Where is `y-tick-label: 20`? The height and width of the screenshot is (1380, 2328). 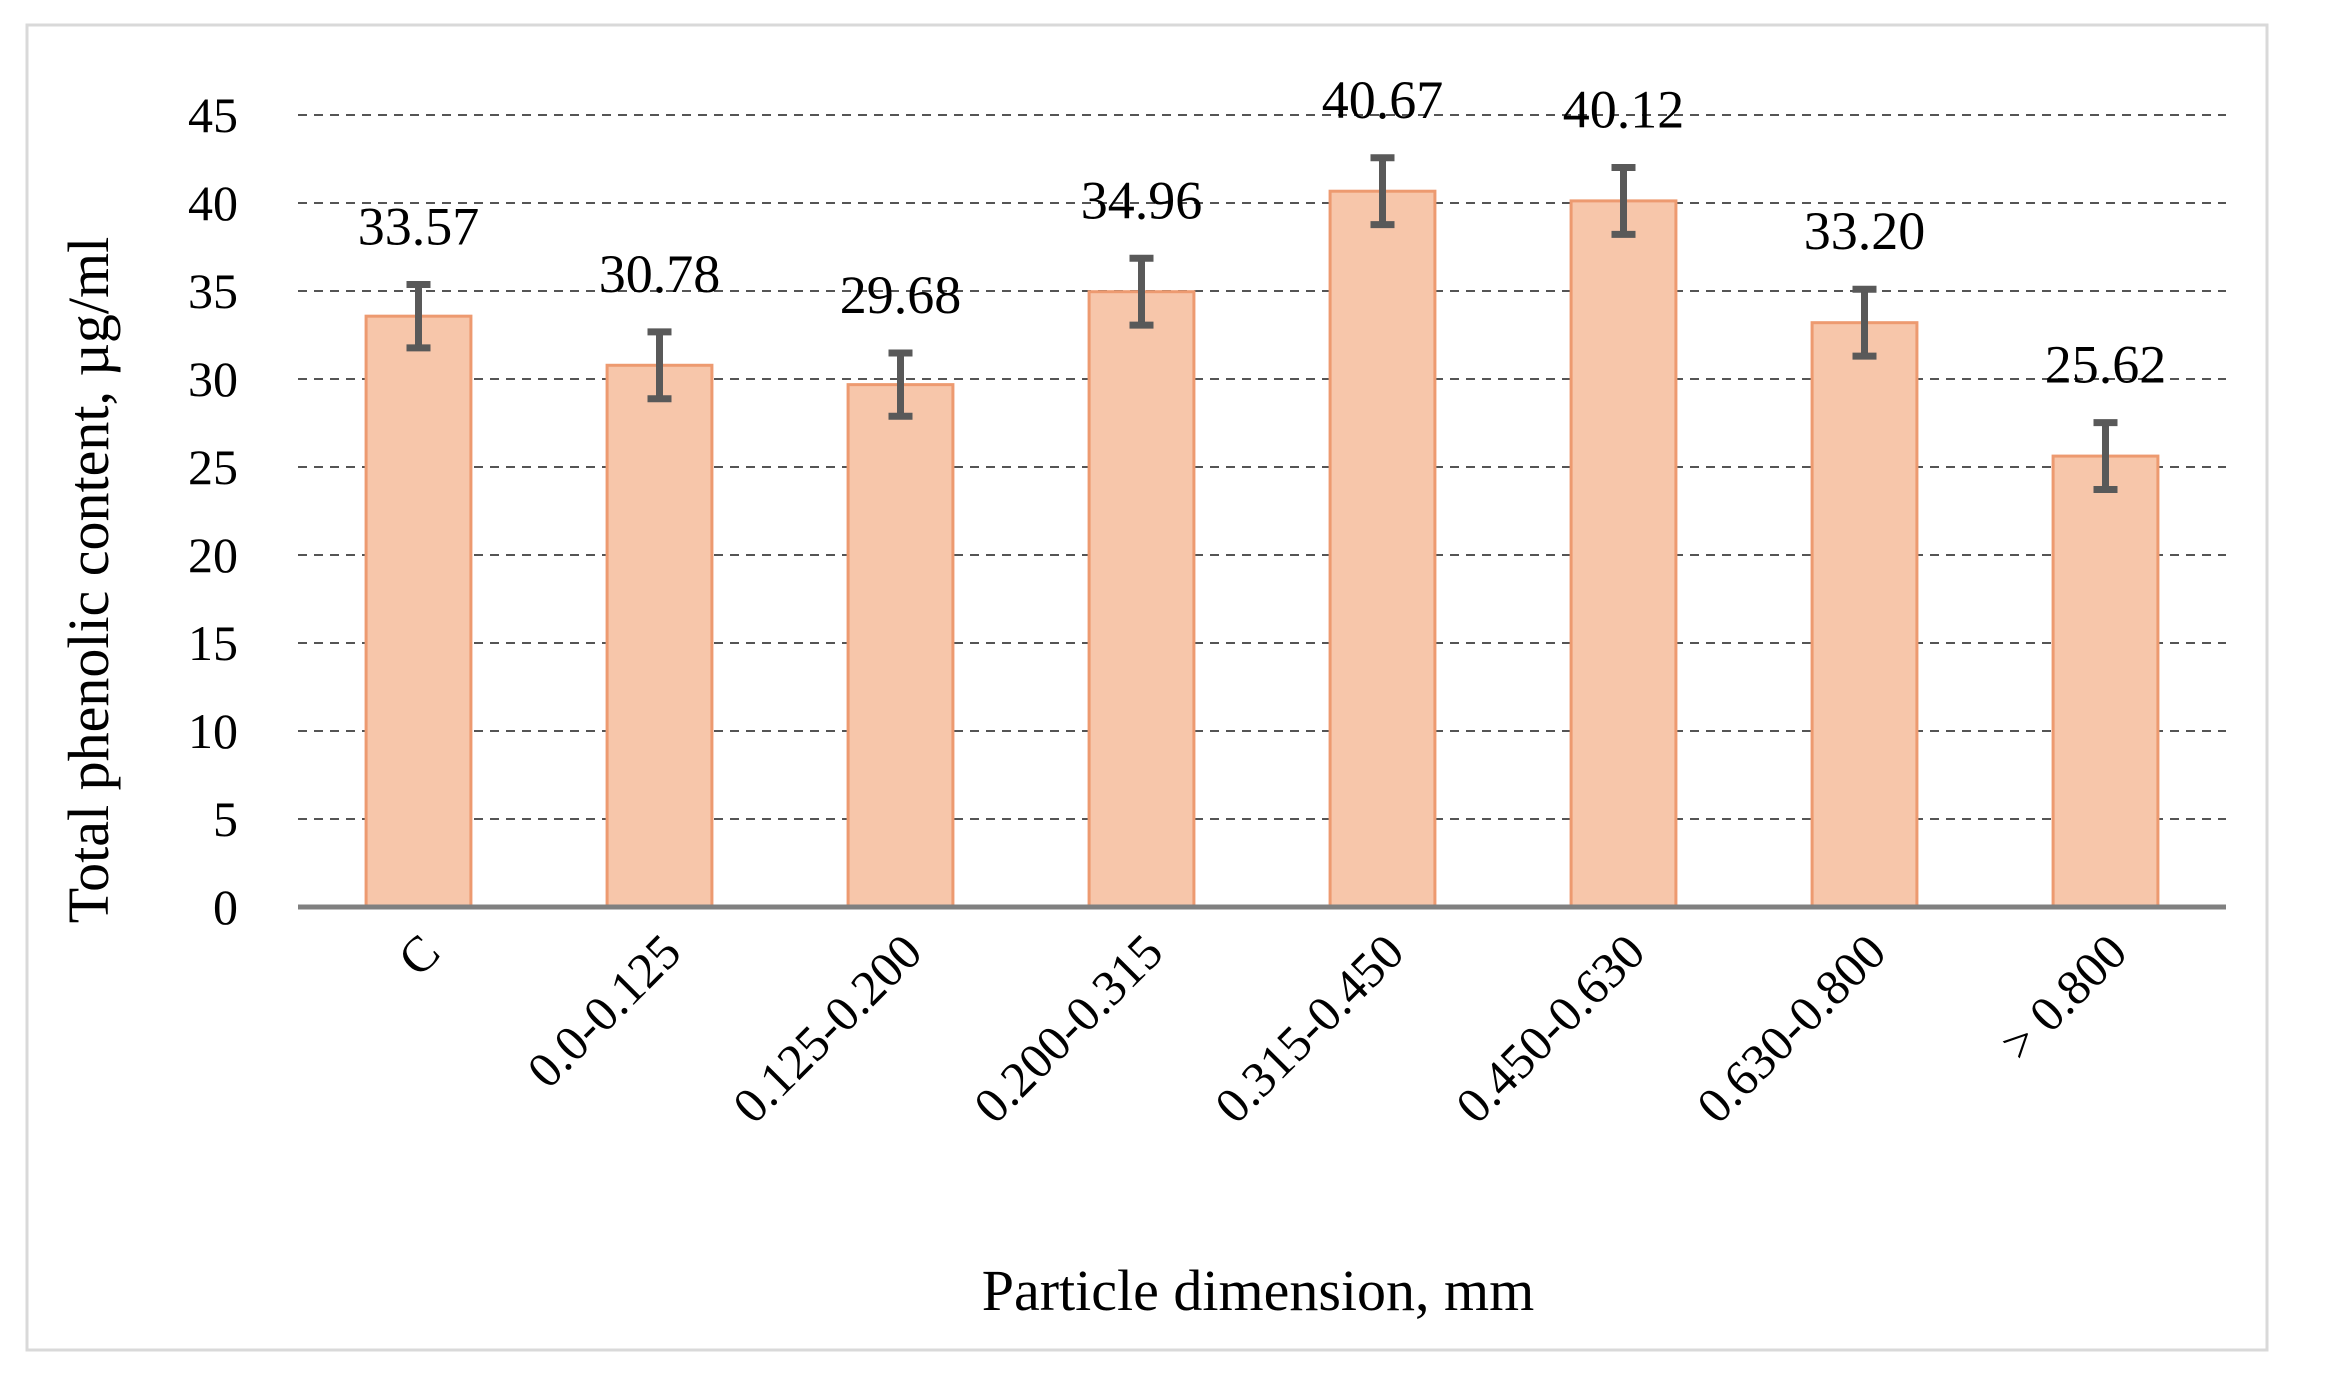 y-tick-label: 20 is located at coordinates (213, 555).